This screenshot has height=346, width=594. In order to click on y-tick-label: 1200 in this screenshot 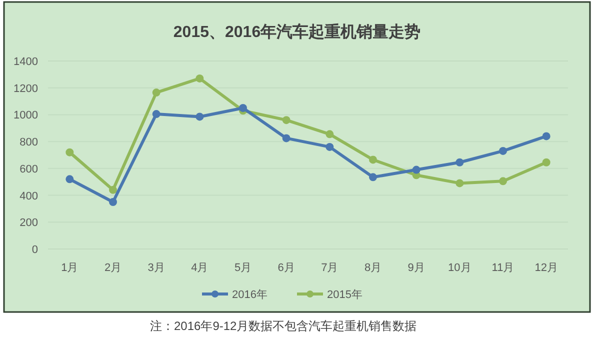, I will do `click(26, 88)`.